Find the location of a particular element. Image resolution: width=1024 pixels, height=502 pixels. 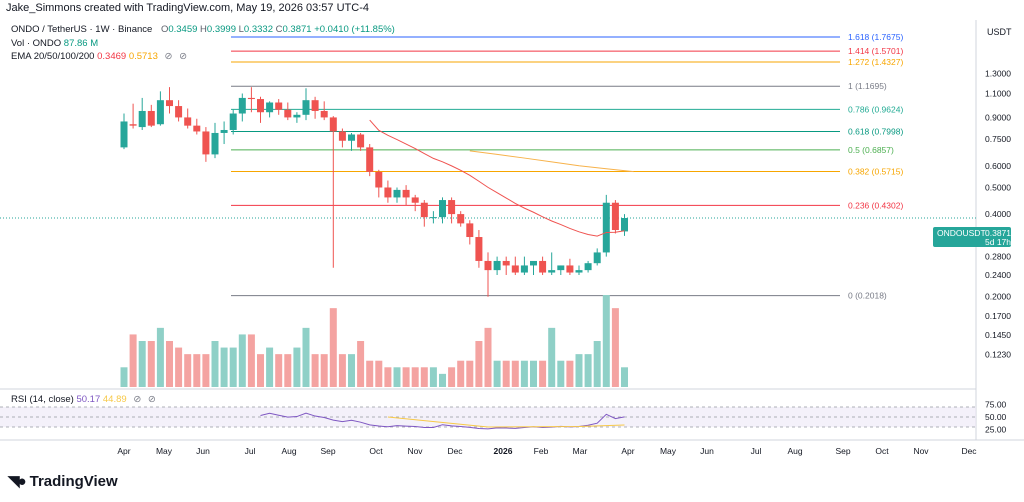

tradingview-logo-icon: ◥● is located at coordinates (17, 481).